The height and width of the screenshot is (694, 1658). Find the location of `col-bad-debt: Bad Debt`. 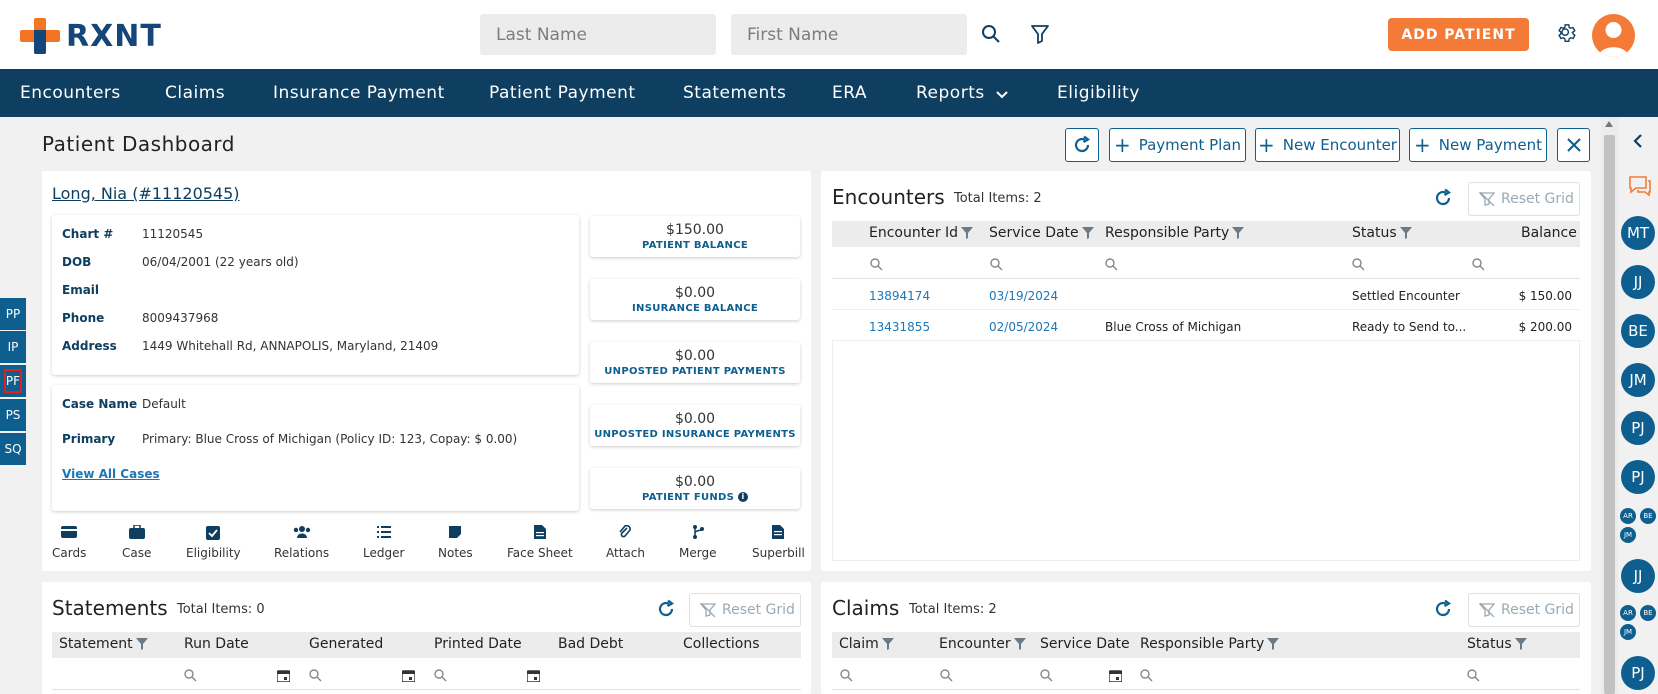

col-bad-debt: Bad Debt is located at coordinates (591, 644).